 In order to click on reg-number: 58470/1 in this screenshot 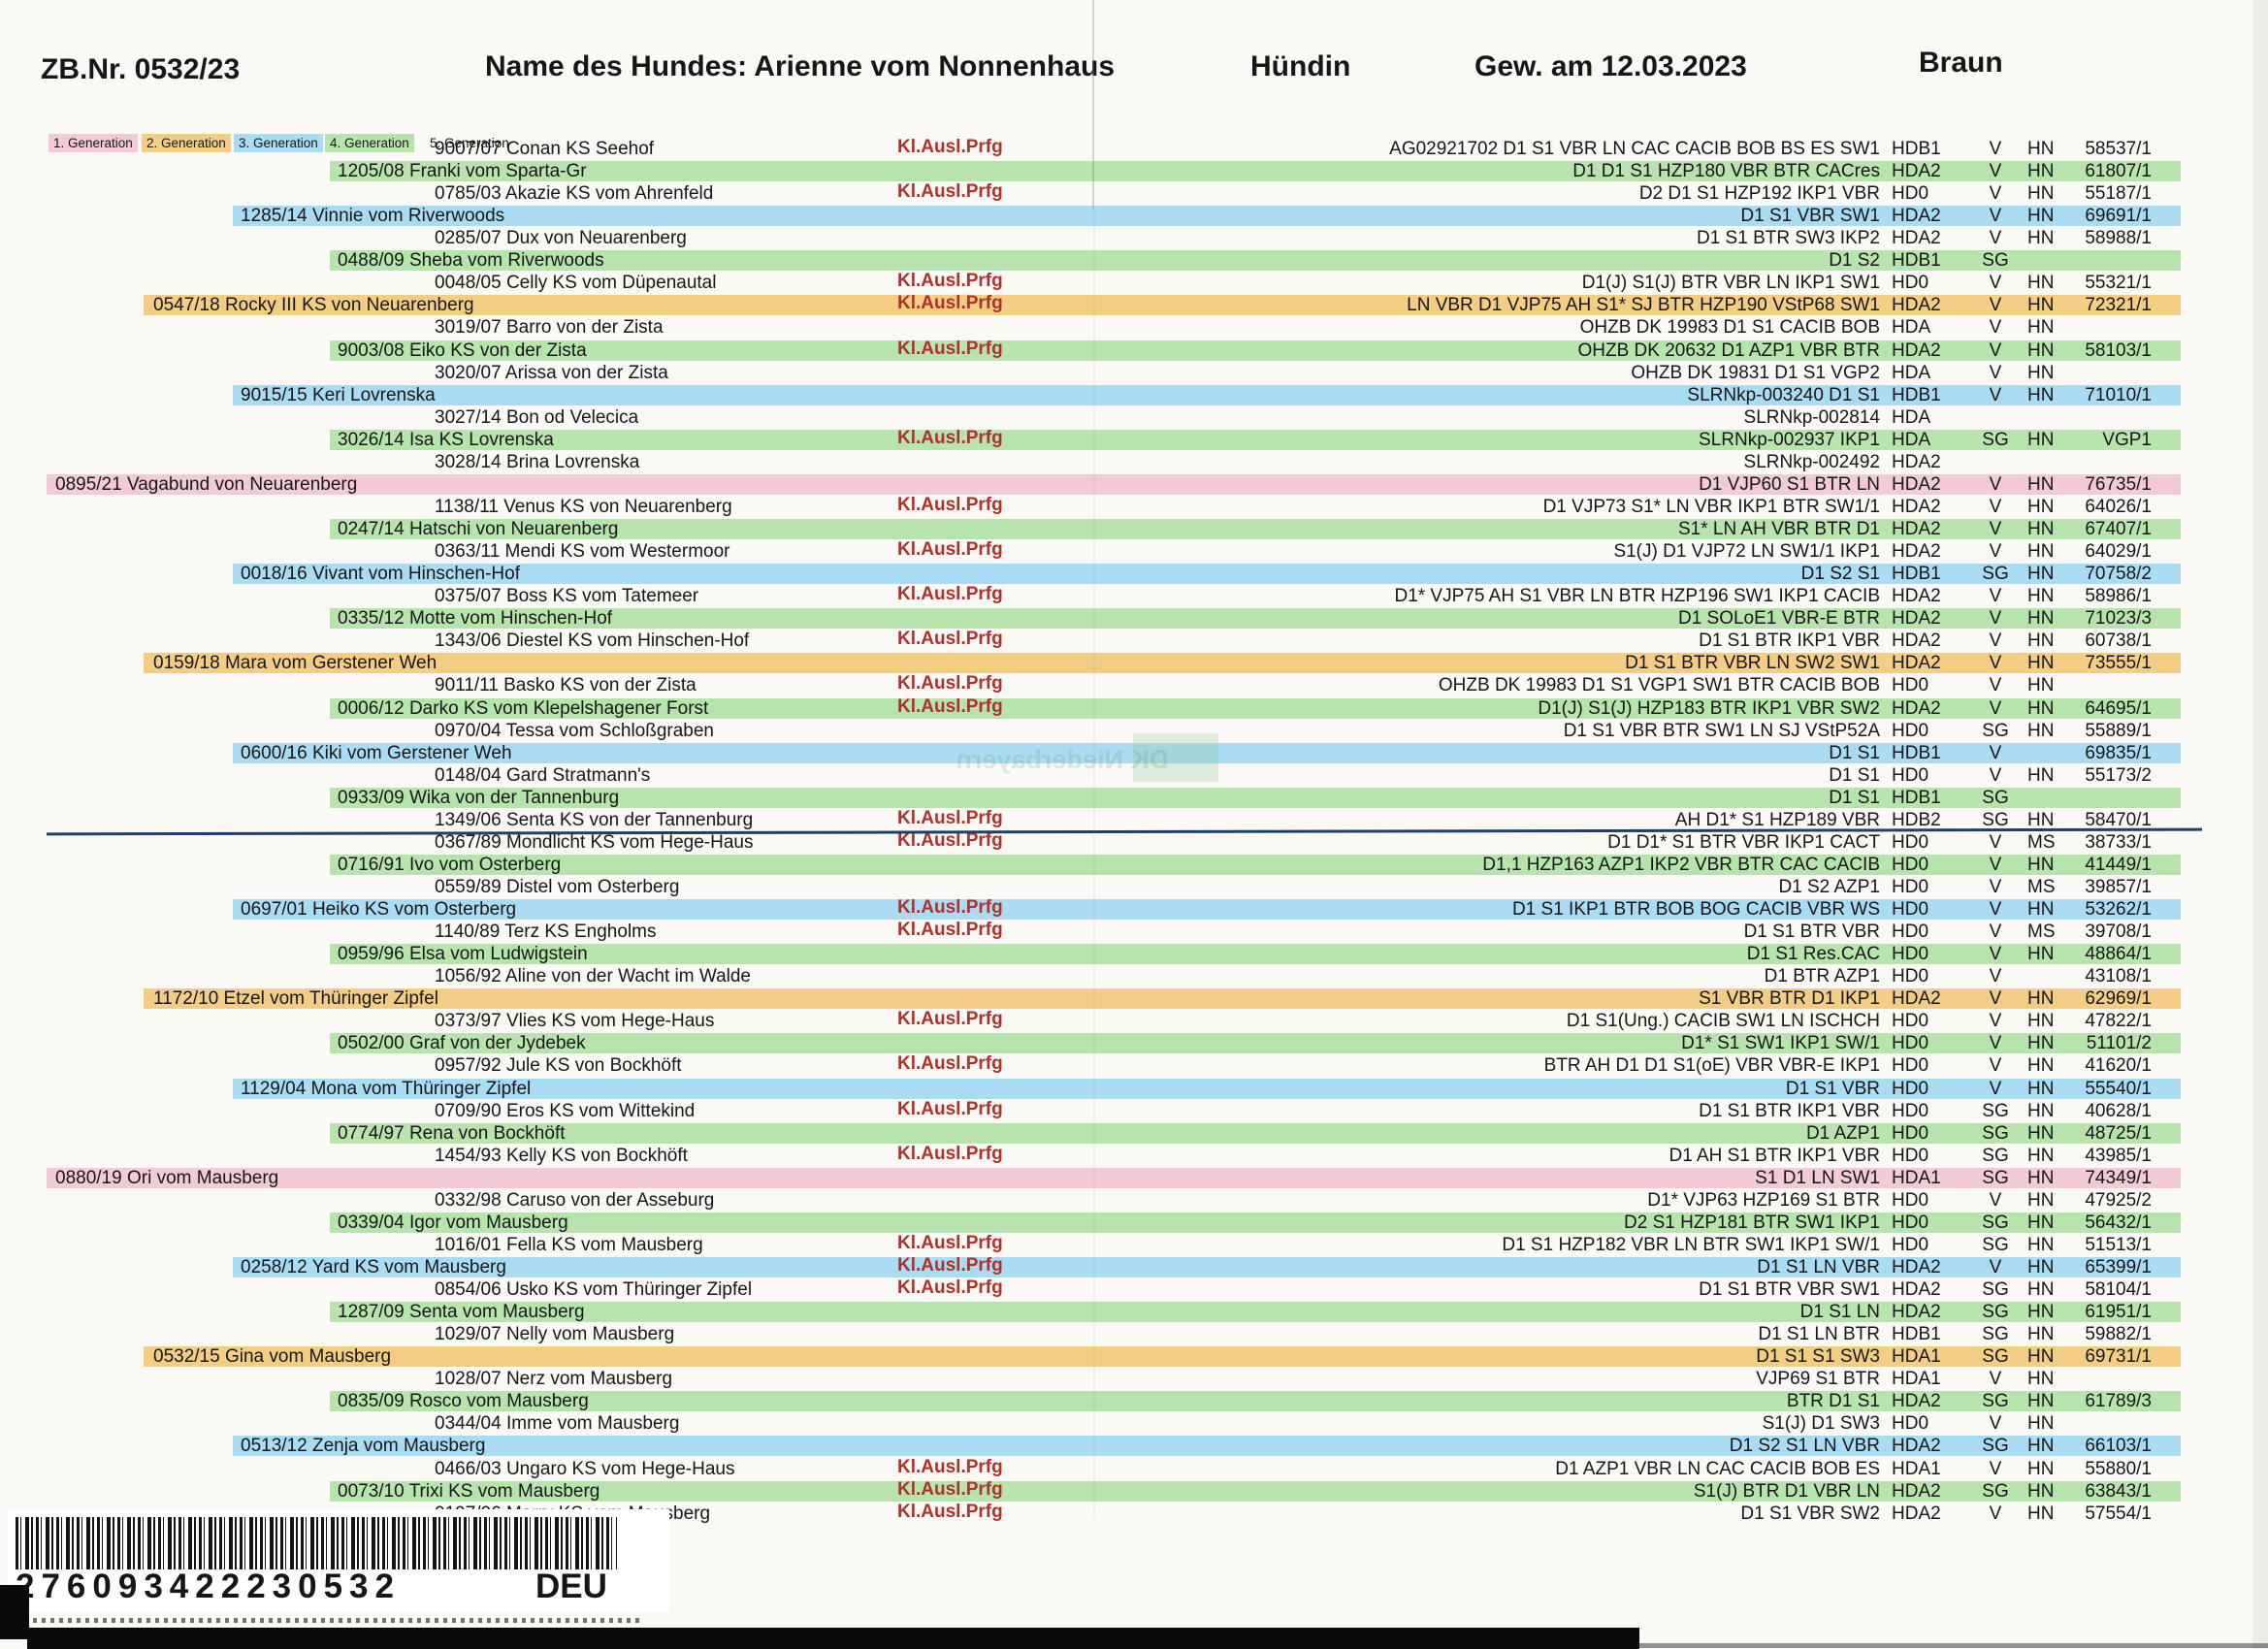, I will do `click(2118, 819)`.